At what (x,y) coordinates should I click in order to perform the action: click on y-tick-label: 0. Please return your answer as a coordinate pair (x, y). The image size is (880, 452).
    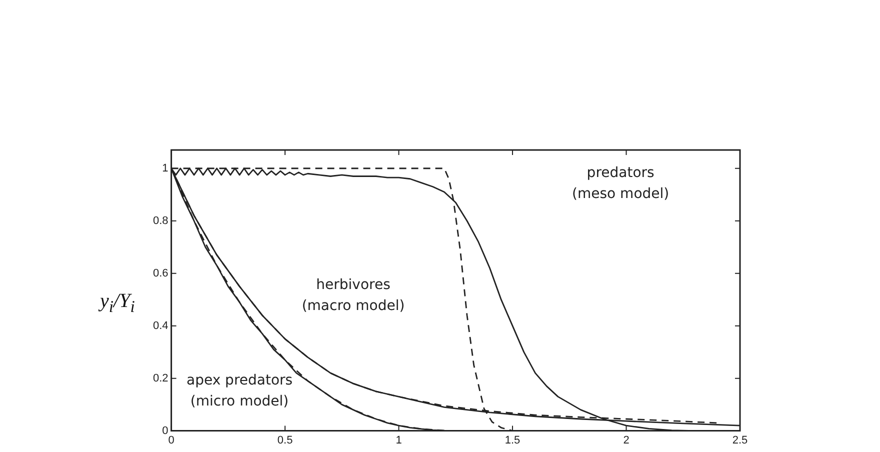
    Looking at the image, I should click on (165, 430).